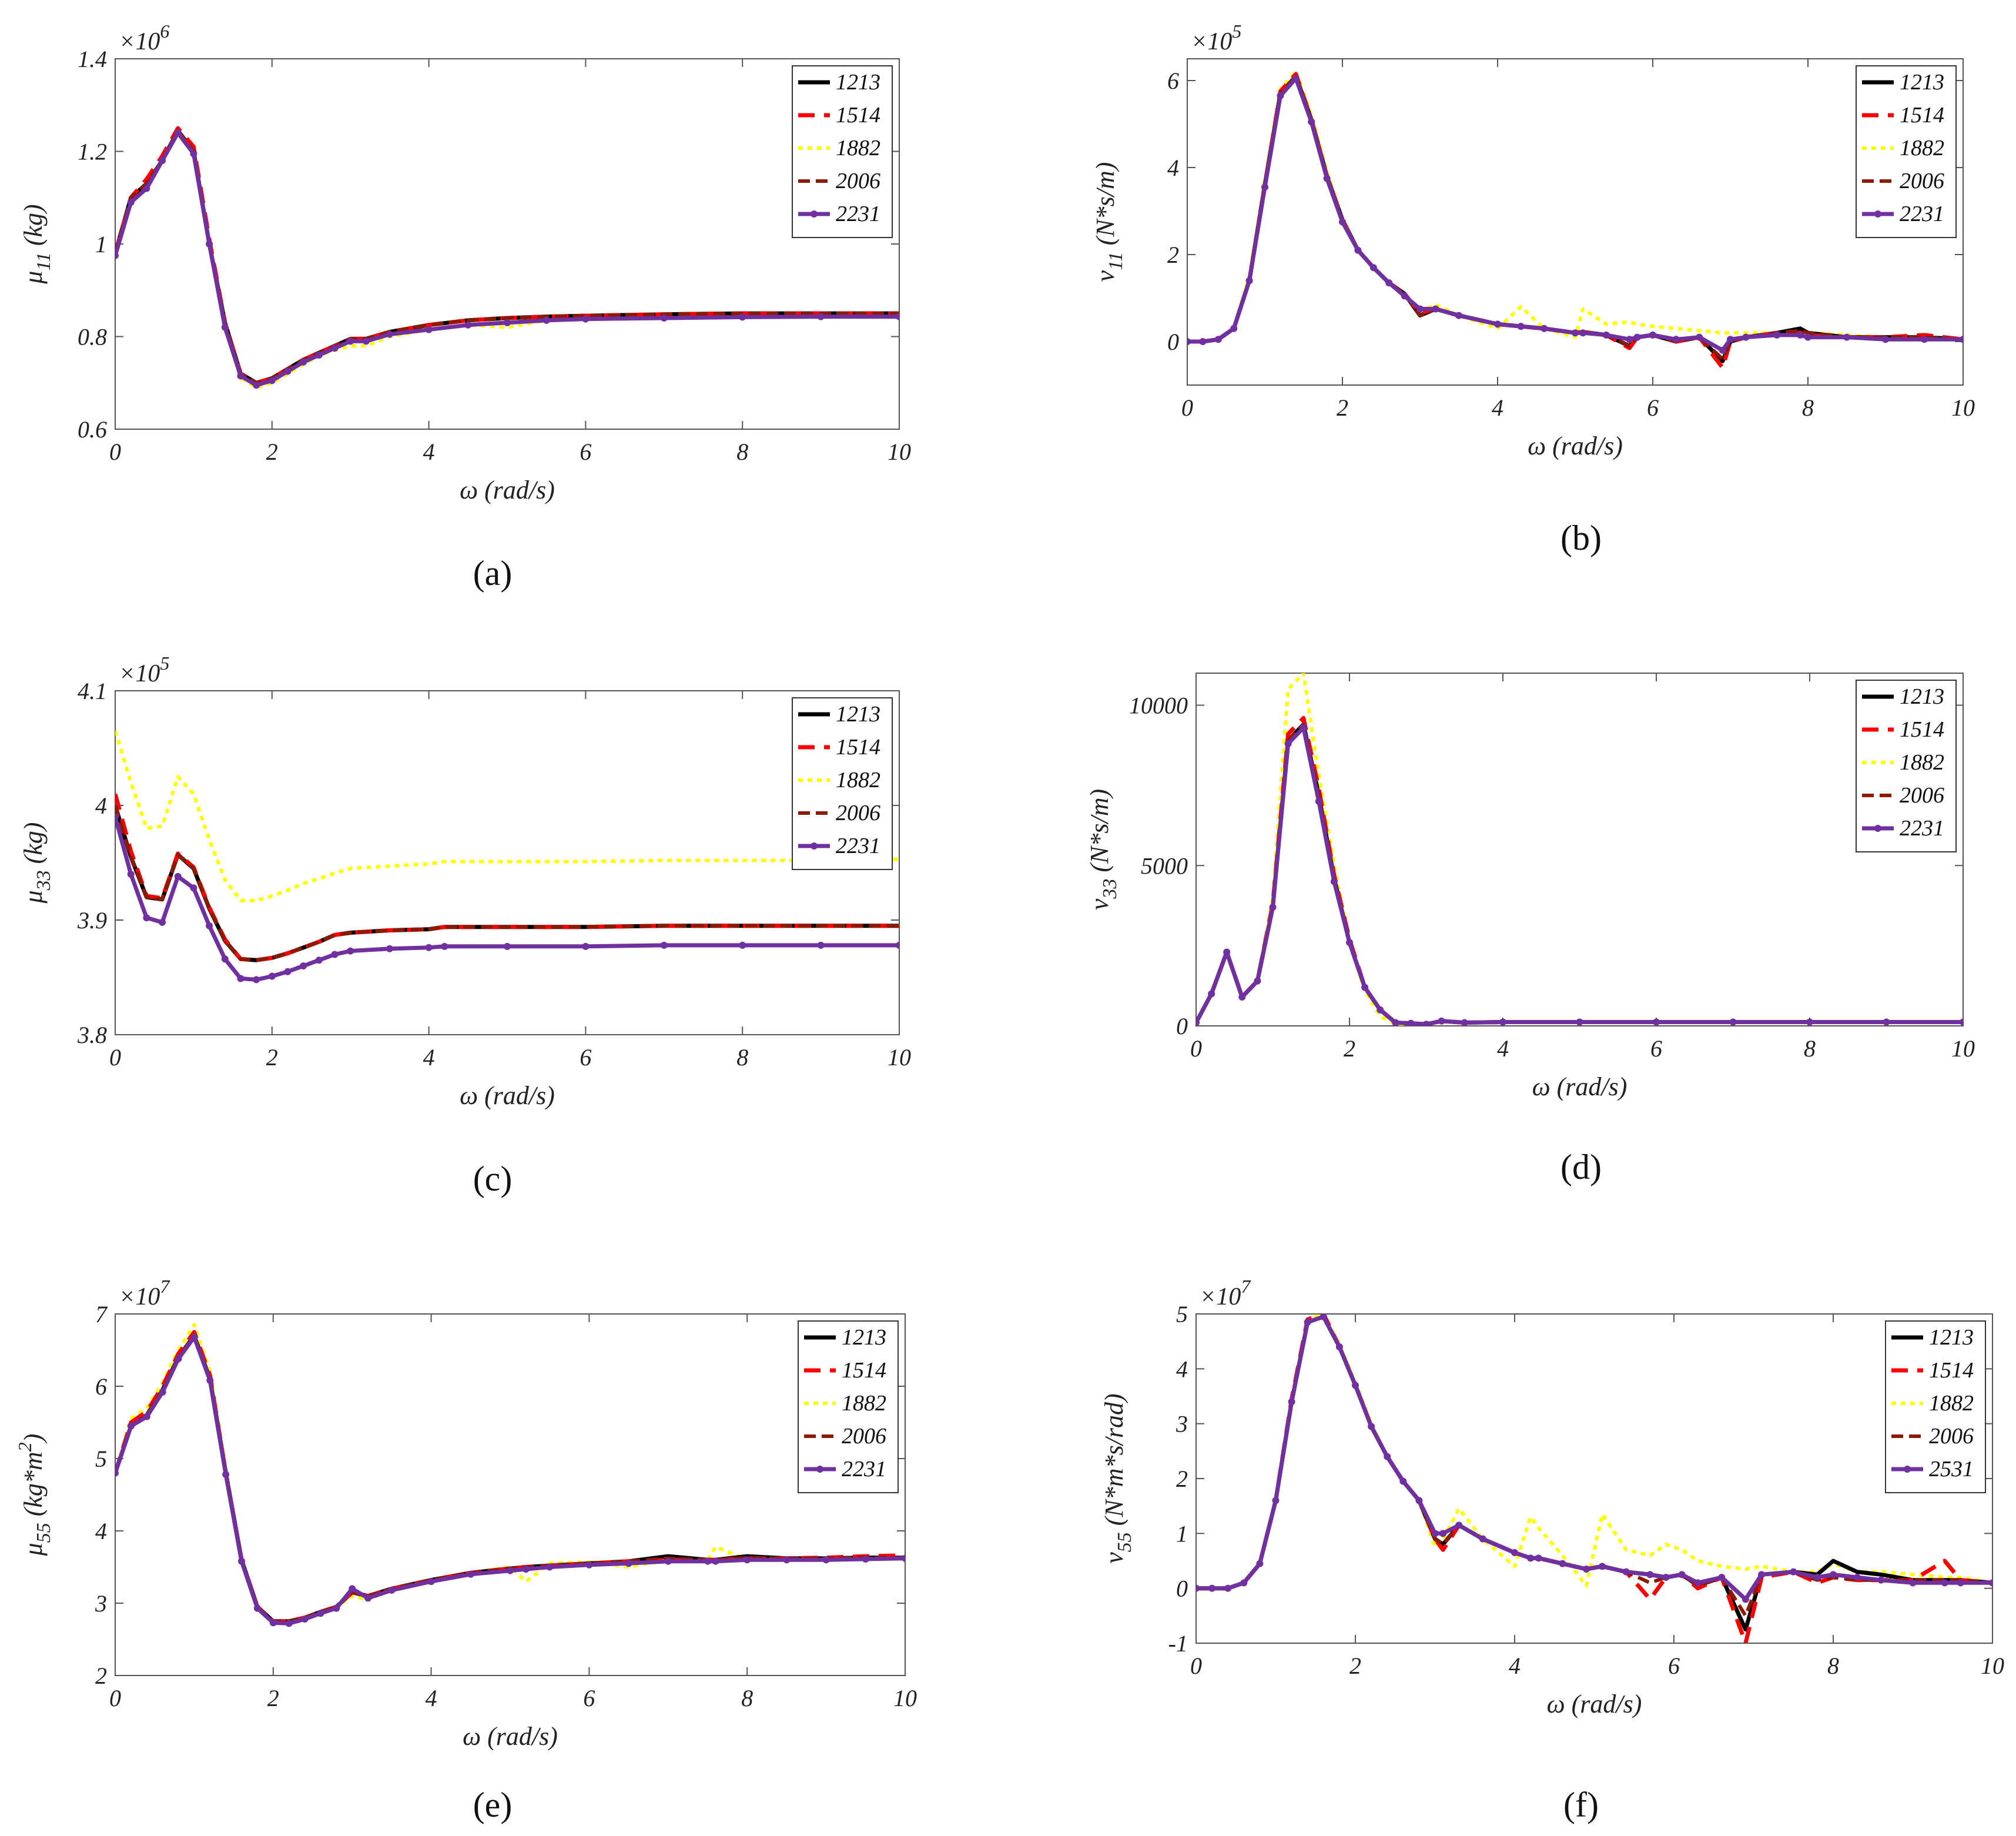 The height and width of the screenshot is (1836, 2016). What do you see at coordinates (1182, 1026) in the screenshot?
I see `y-tick-label: 0` at bounding box center [1182, 1026].